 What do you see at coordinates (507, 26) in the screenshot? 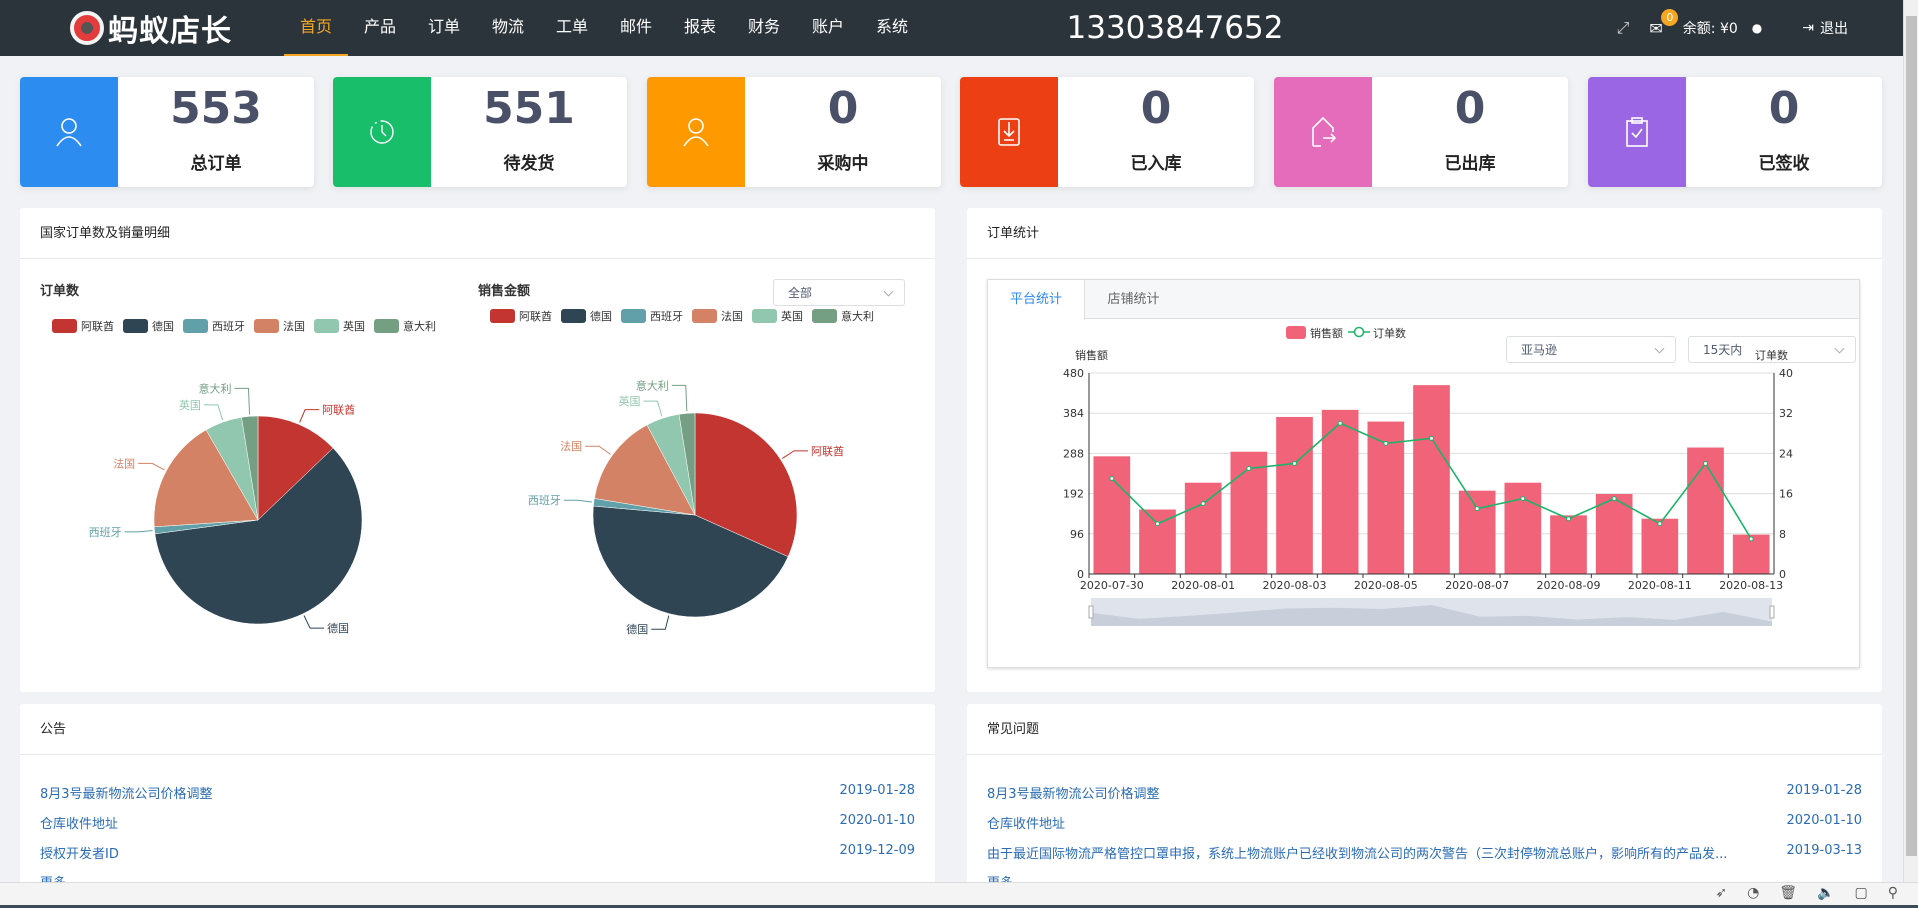
I see `nav-logistics: 物流` at bounding box center [507, 26].